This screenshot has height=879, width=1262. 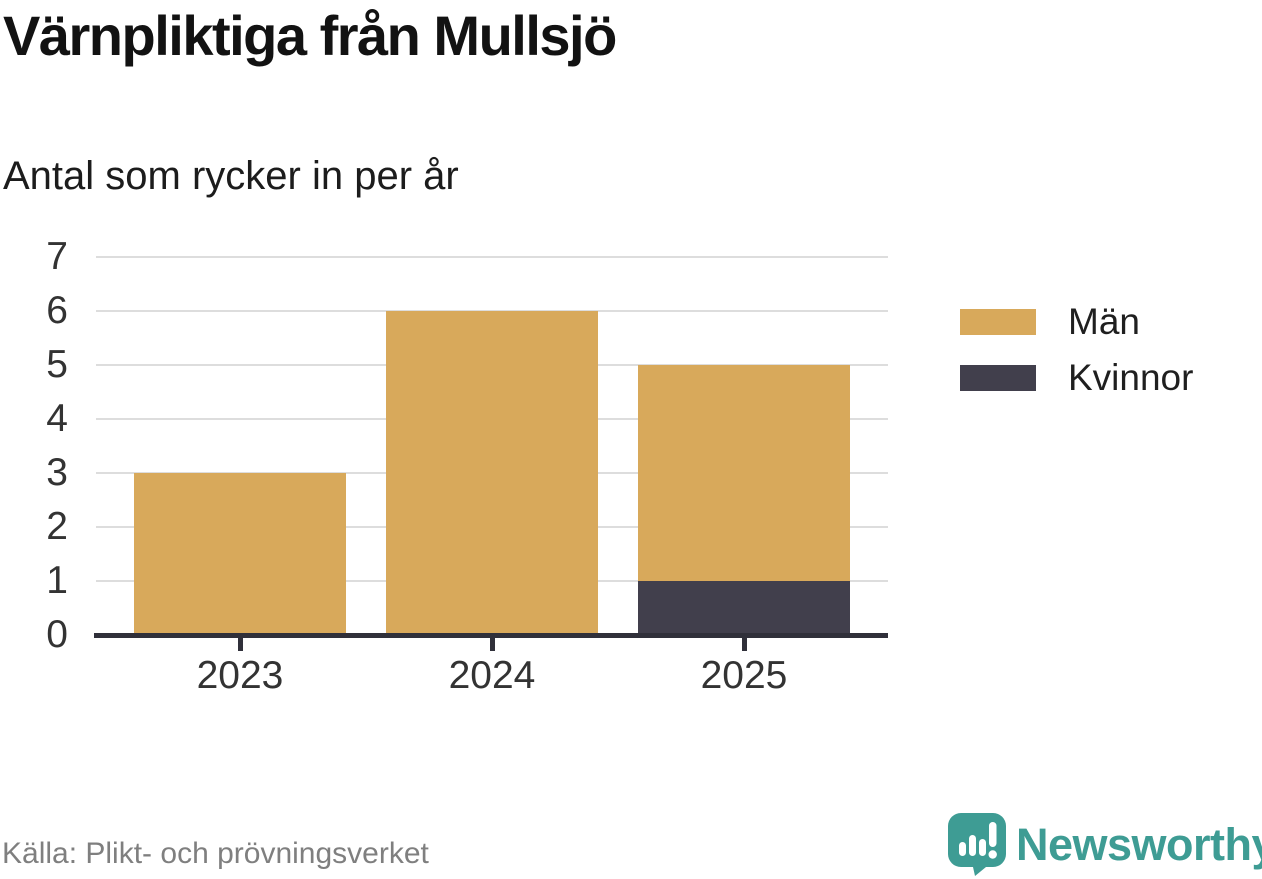 I want to click on y-tick-label-0: 0, so click(x=57, y=634).